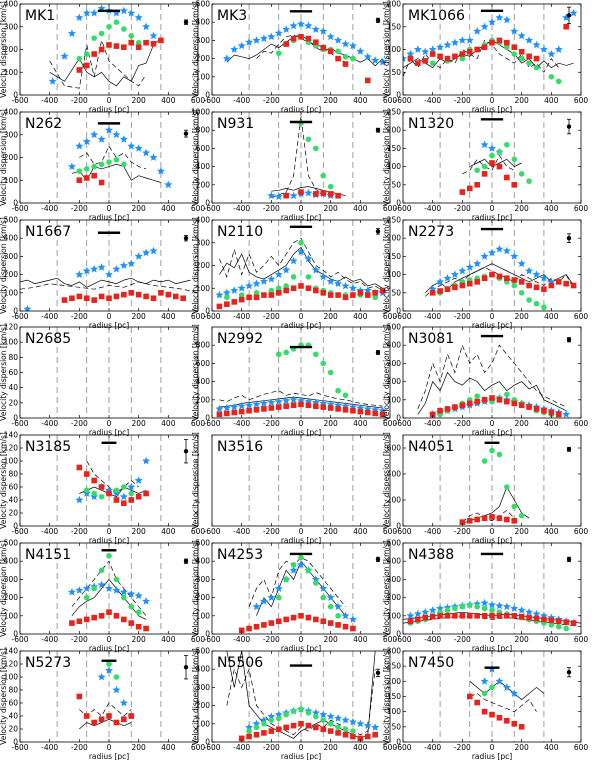 The height and width of the screenshot is (760, 600). I want to click on y-tick-label: 800, so click(203, 130).